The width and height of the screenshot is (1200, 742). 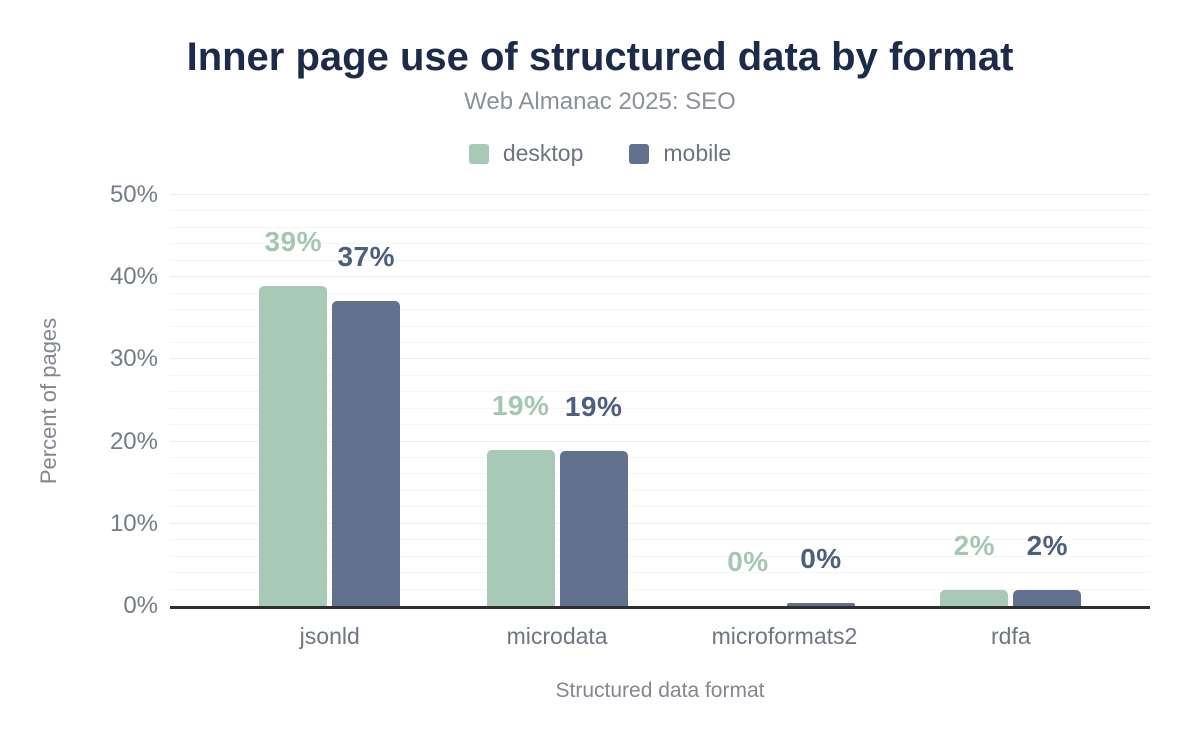 I want to click on x-tick-label-rdfa: rdfa, so click(x=1011, y=636).